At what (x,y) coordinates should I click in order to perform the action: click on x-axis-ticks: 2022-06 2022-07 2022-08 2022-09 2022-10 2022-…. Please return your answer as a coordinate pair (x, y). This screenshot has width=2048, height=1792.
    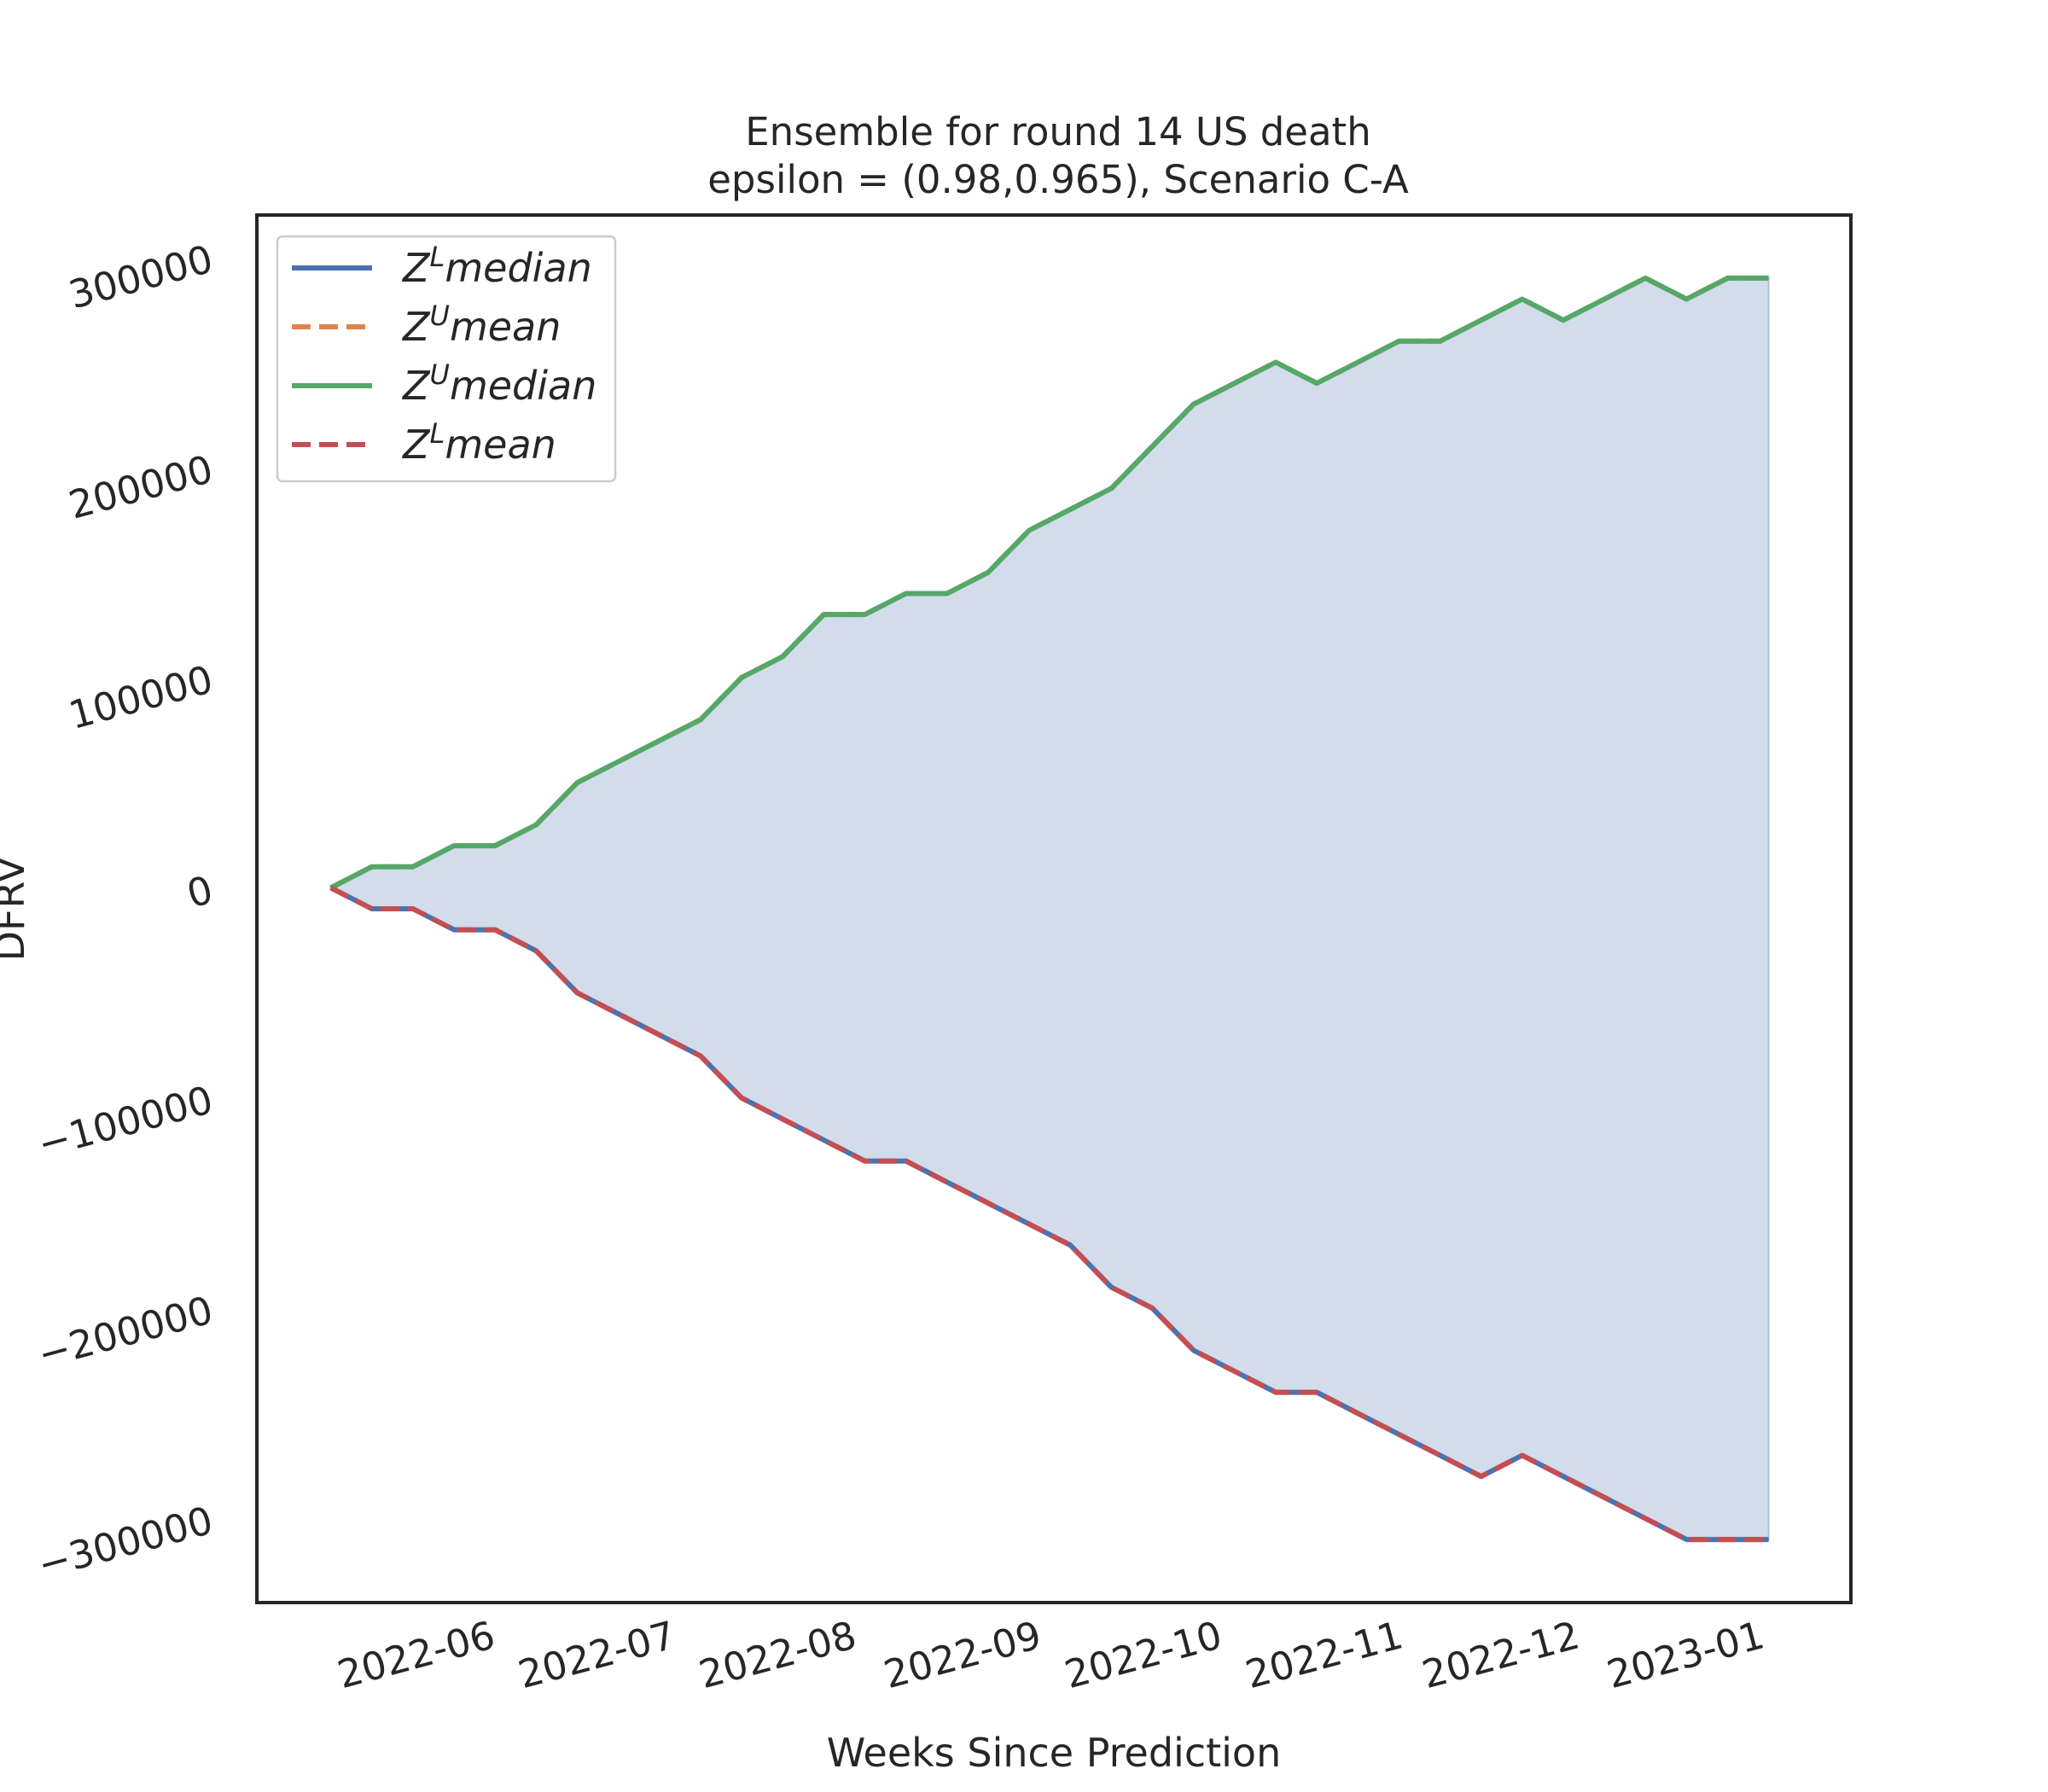
    Looking at the image, I should click on (1051, 1654).